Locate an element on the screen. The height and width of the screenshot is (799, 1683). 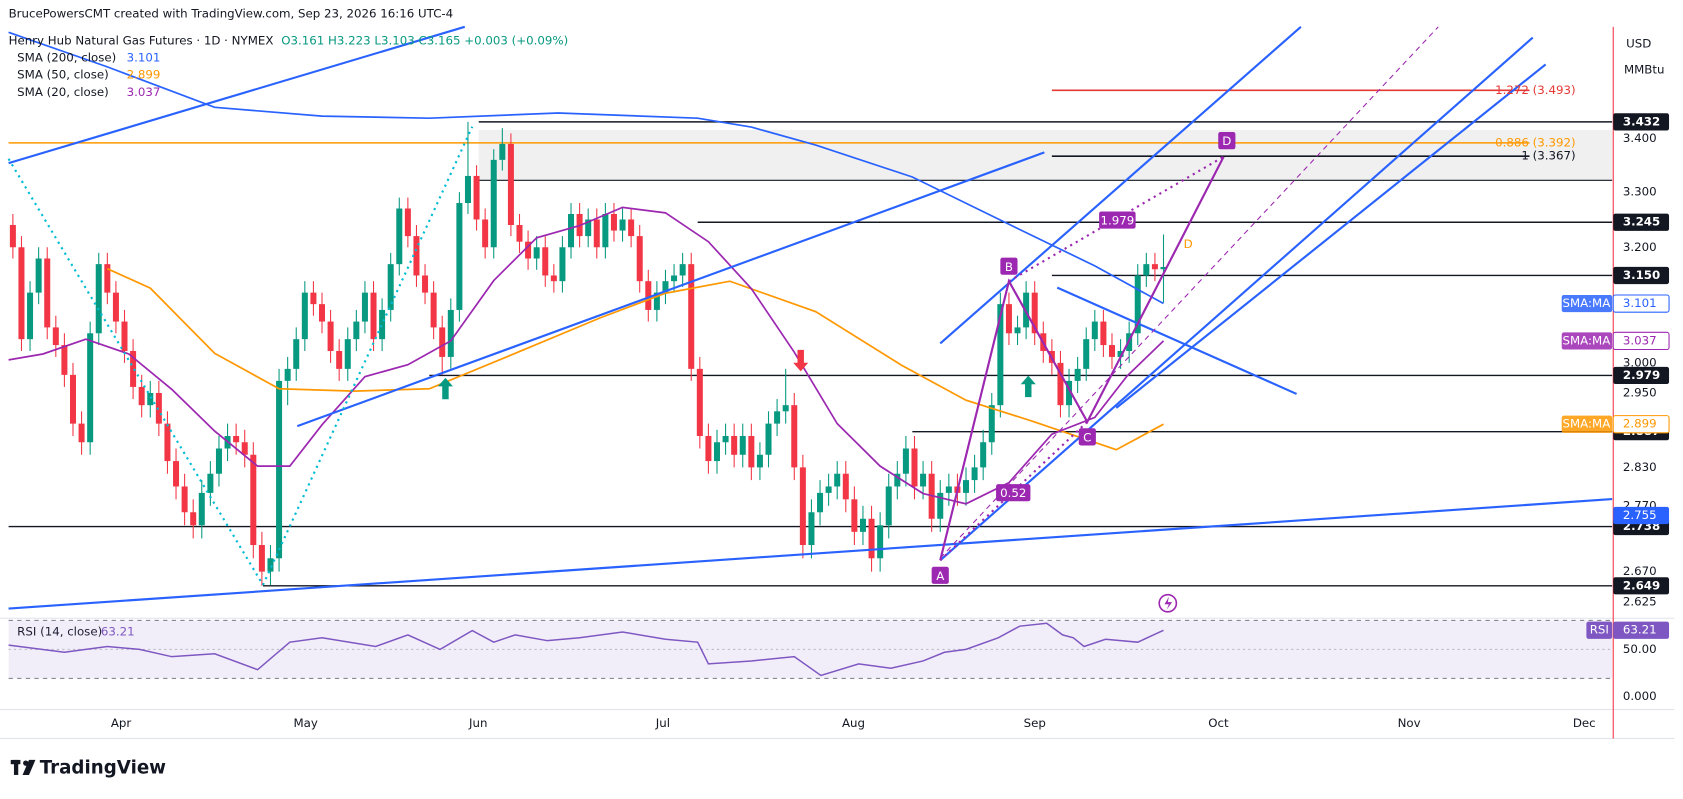
x-tick-label: Jul is located at coordinates (662, 723).